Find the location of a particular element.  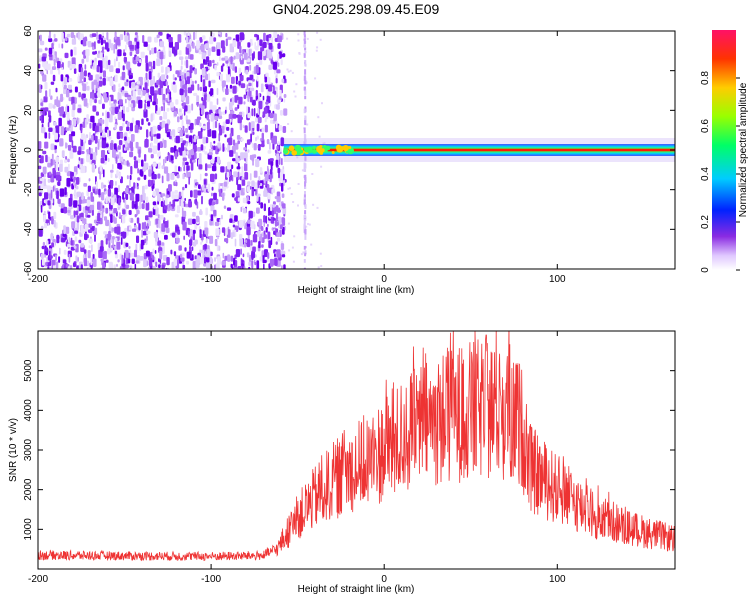

y-tick-label: -40 is located at coordinates (28, 229).